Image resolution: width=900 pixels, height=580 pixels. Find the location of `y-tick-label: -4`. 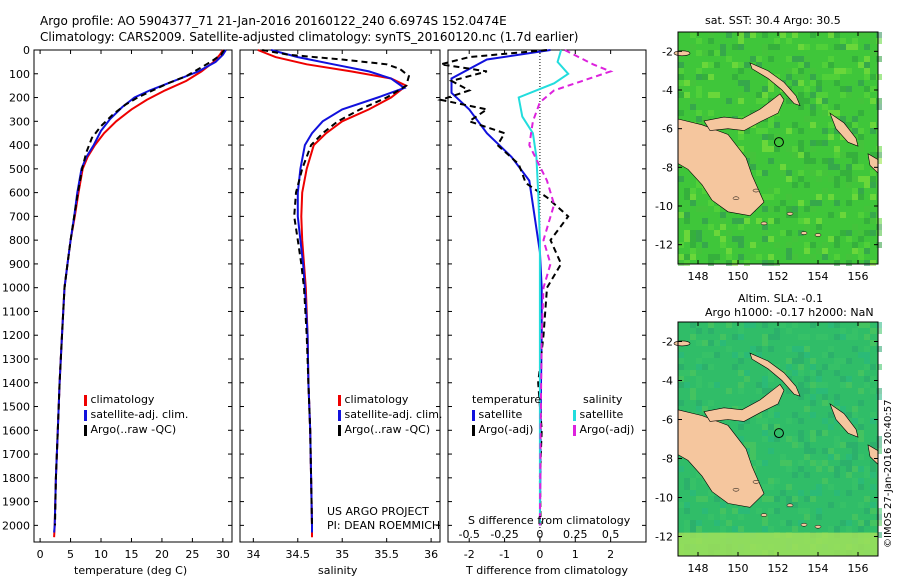

y-tick-label: -4 is located at coordinates (667, 90).